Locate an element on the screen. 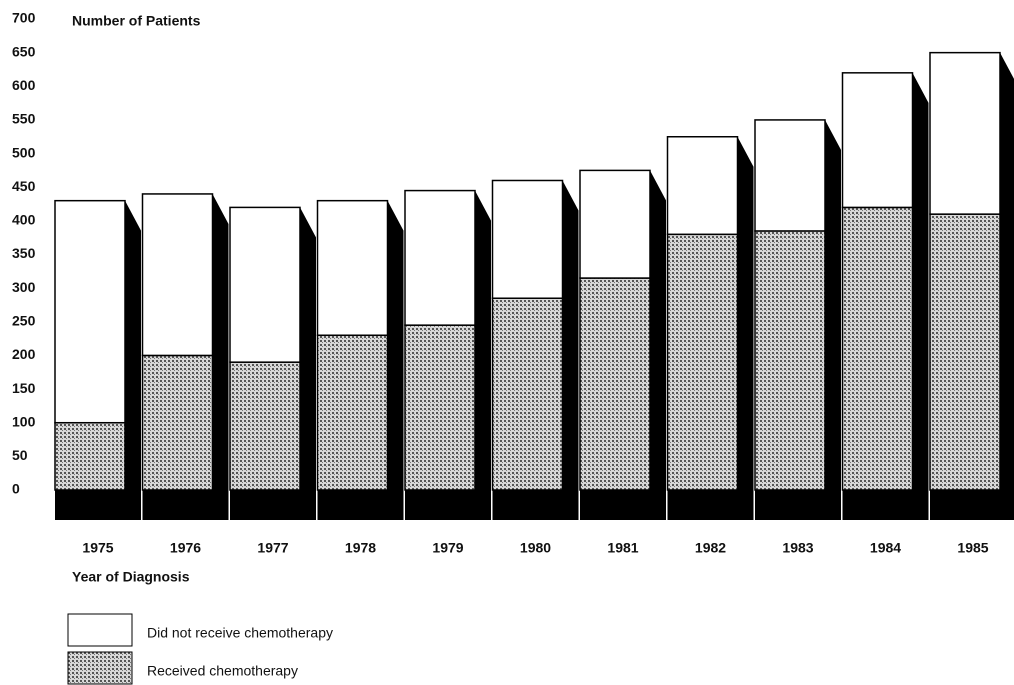  y-tick-label: 350 is located at coordinates (24, 253).